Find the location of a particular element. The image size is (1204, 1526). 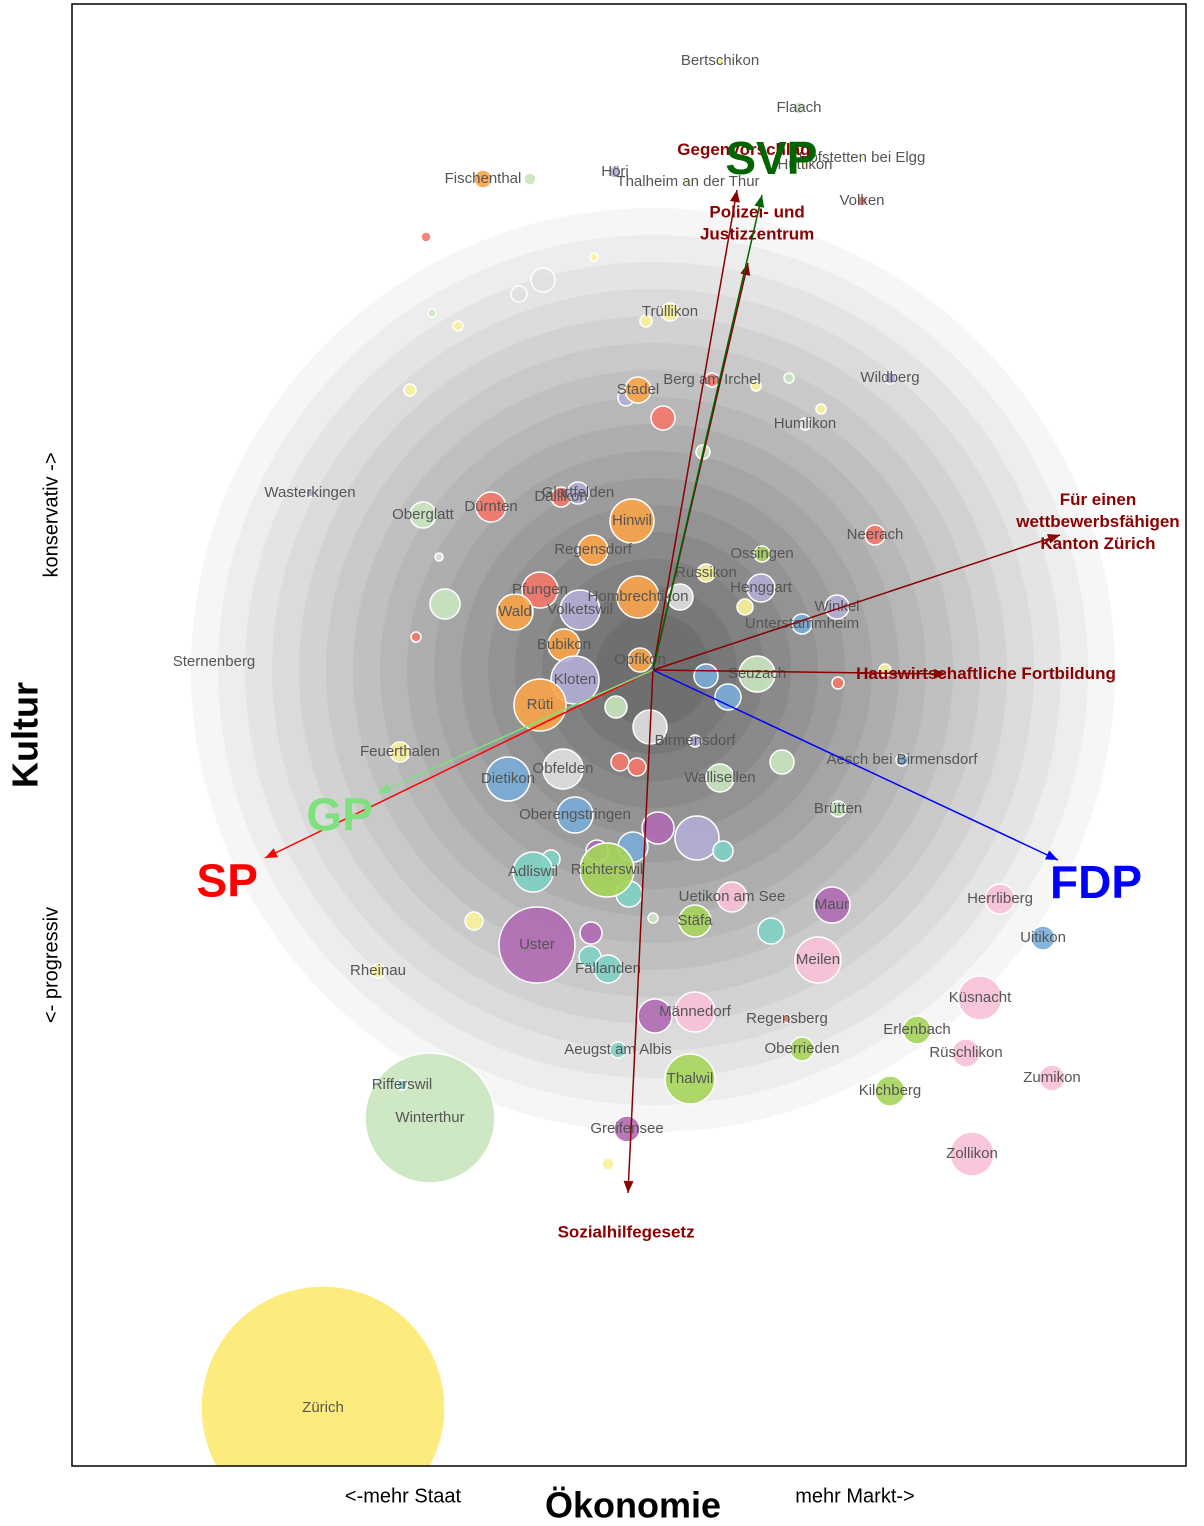

town-label: Adliswil is located at coordinates (533, 871).